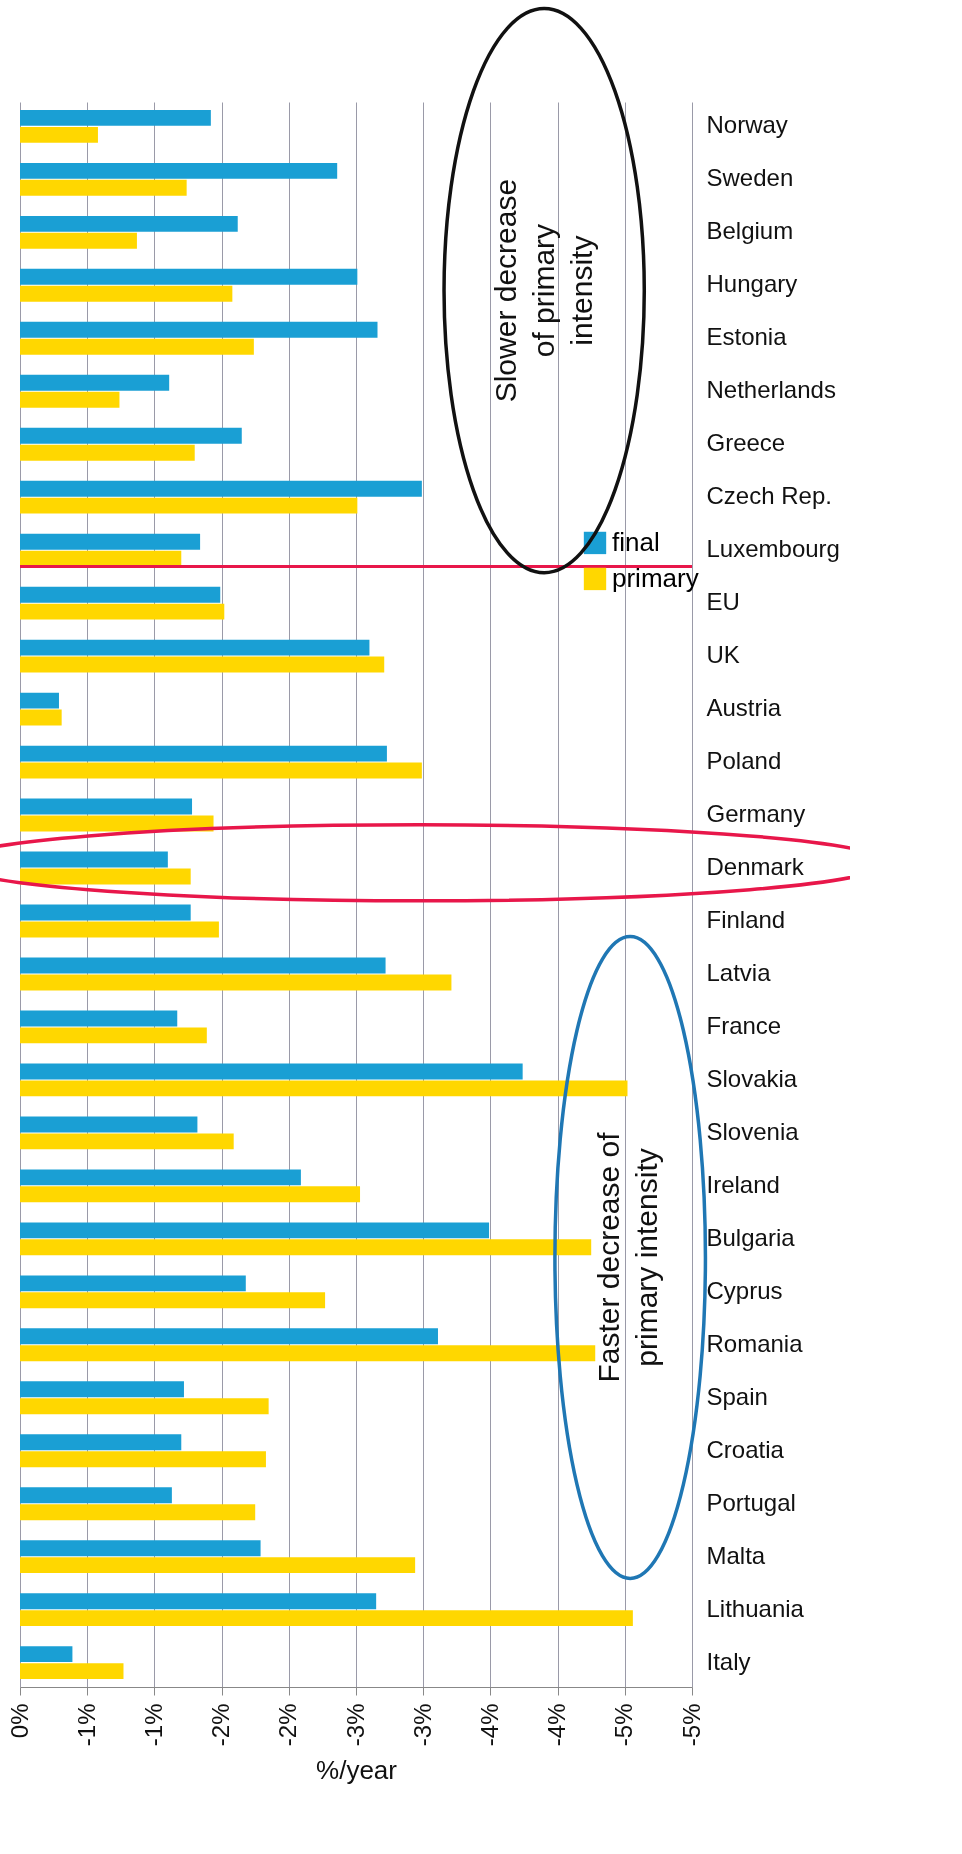 This screenshot has height=1854, width=962. Describe the element at coordinates (723, 602) in the screenshot. I see `y-tick-label: EU` at that location.